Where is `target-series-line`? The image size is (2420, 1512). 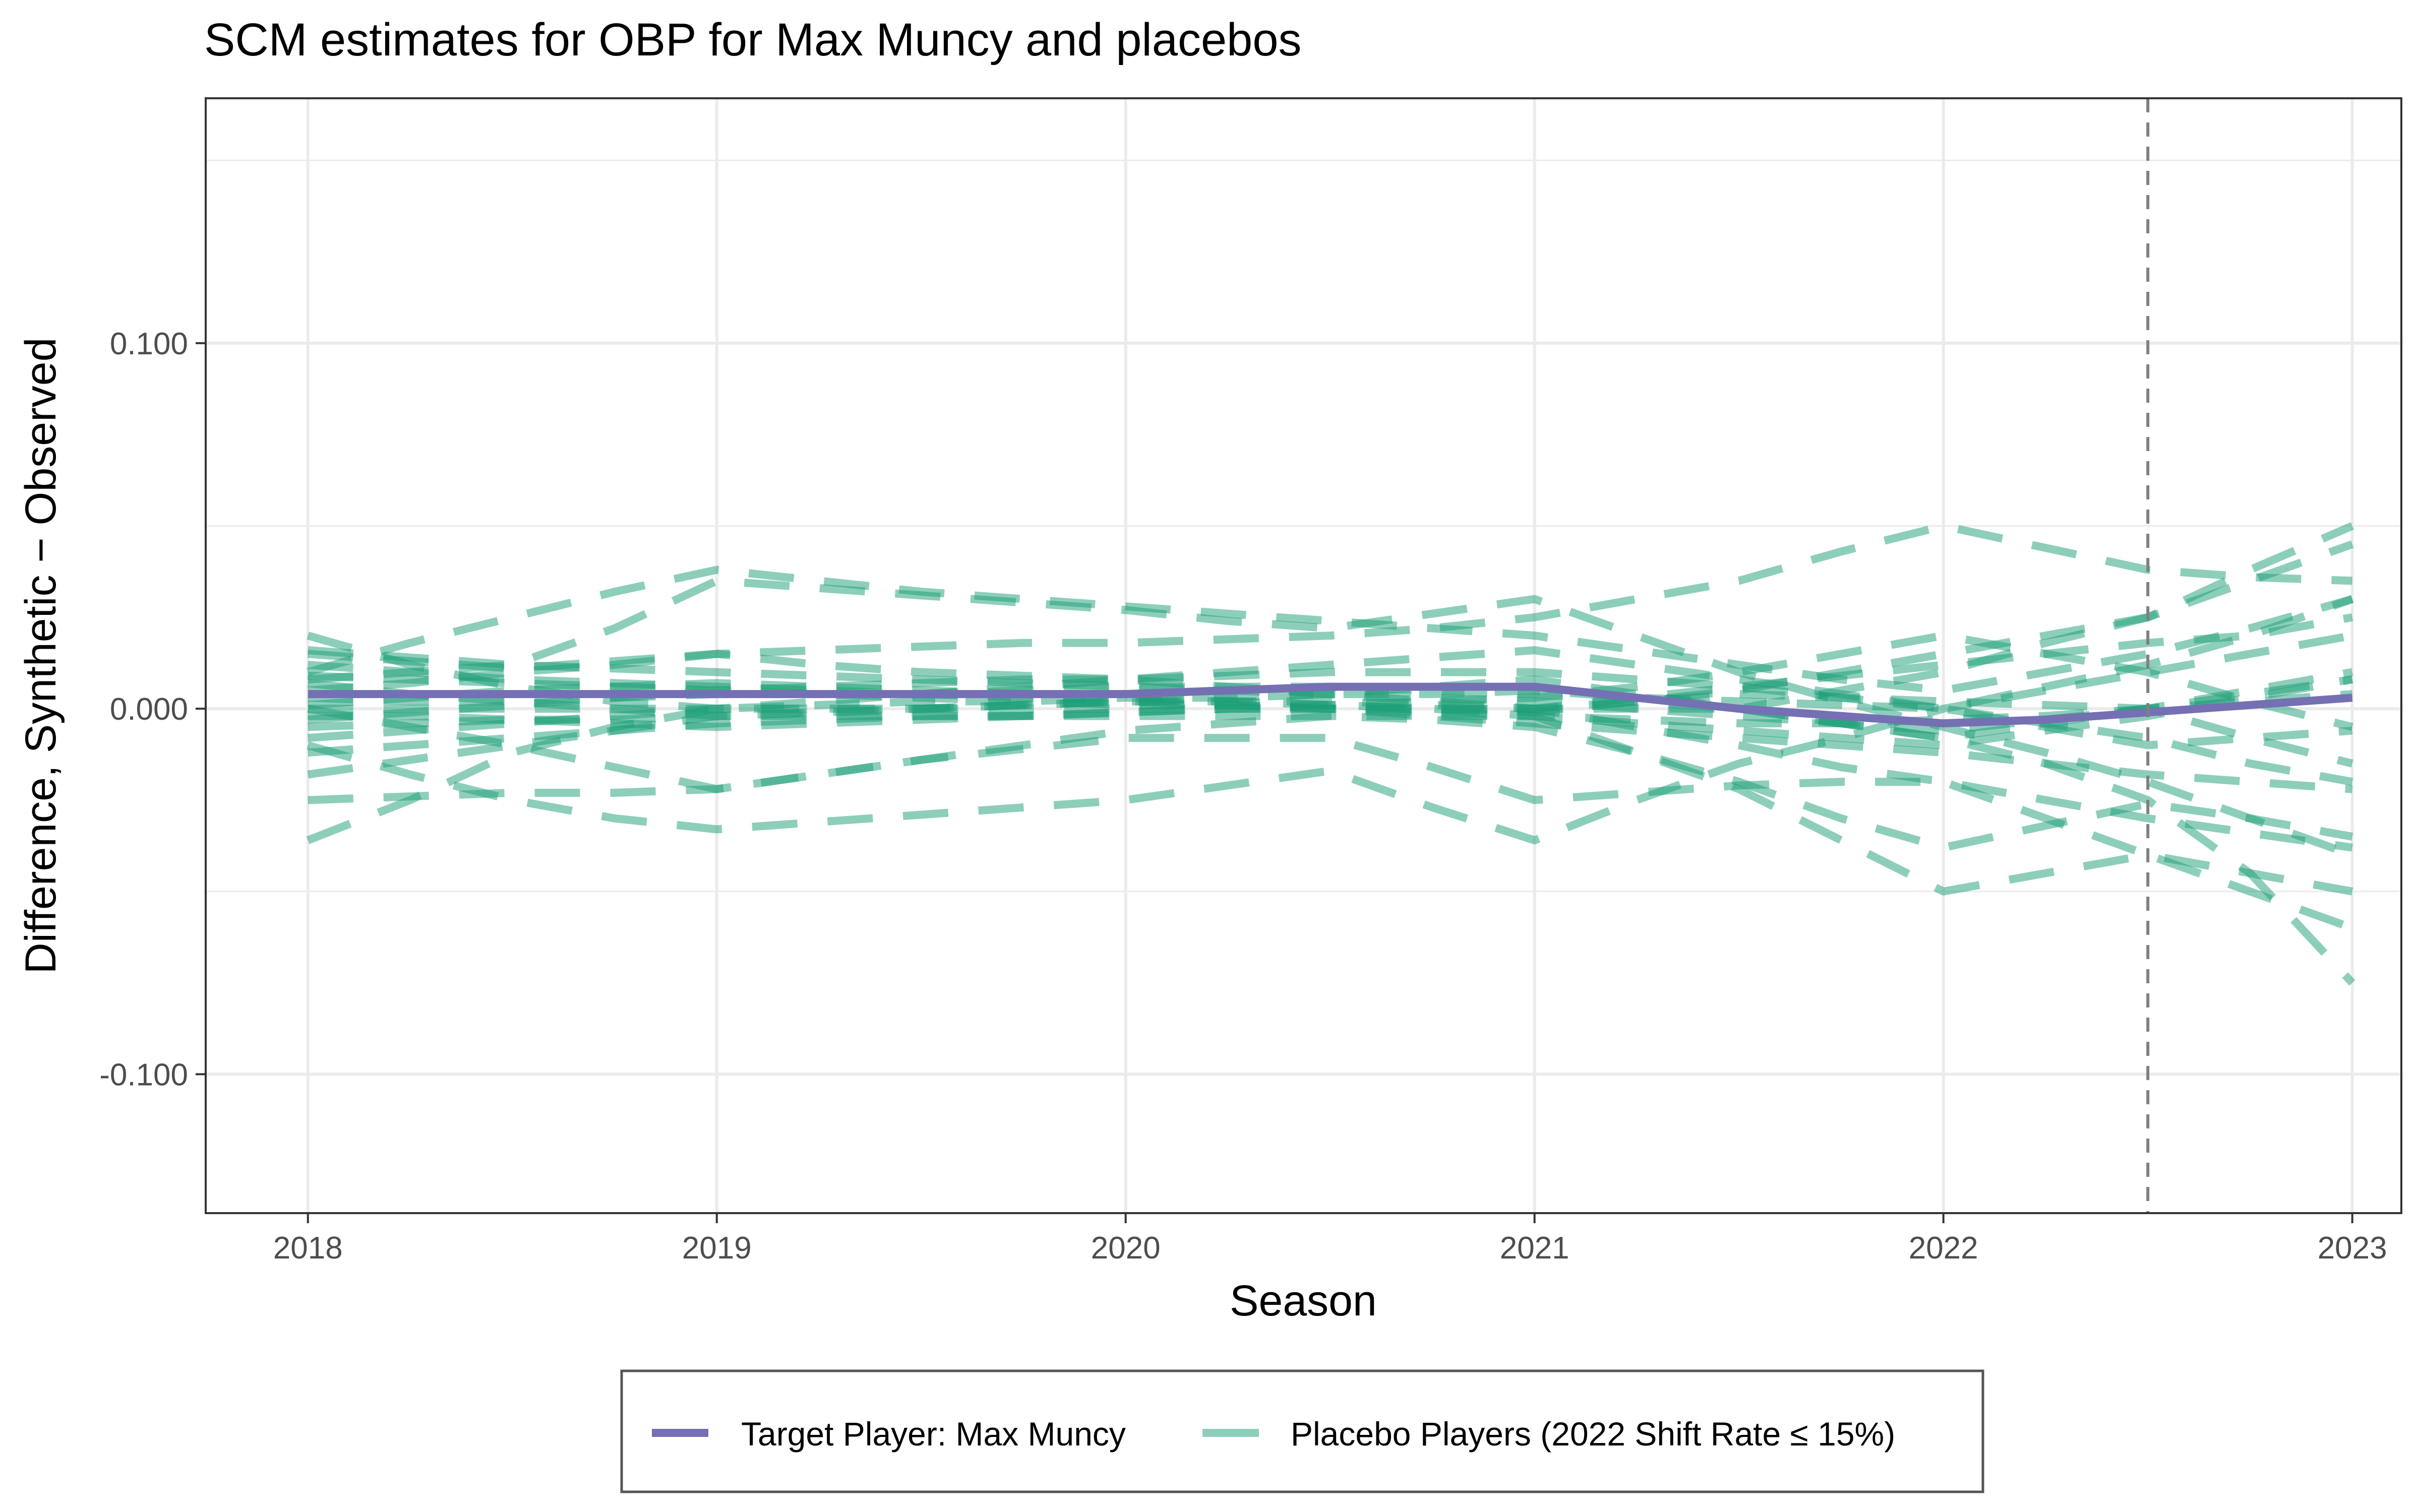
target-series-line is located at coordinates (1330, 705).